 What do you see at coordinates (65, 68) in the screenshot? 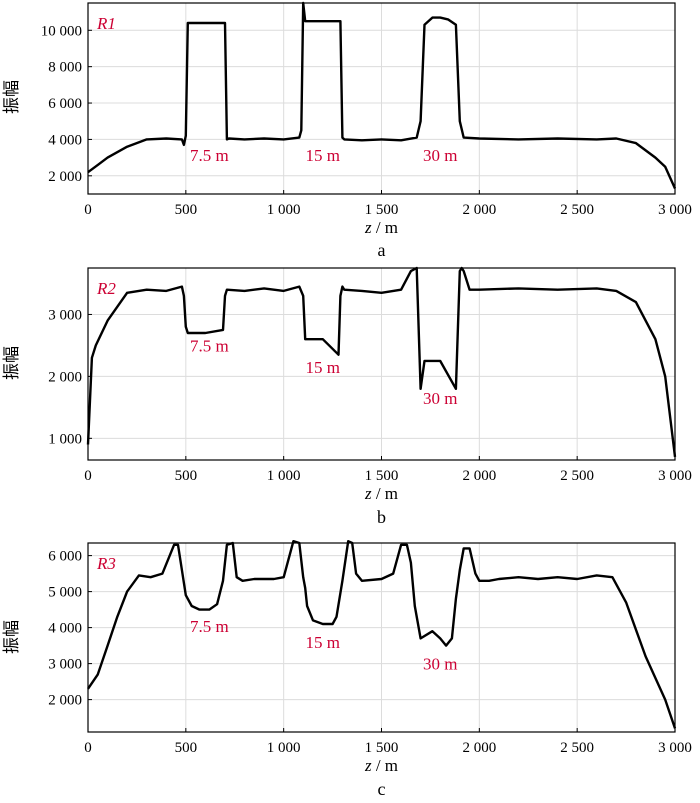
I see `y-tick-label: 8 000` at bounding box center [65, 68].